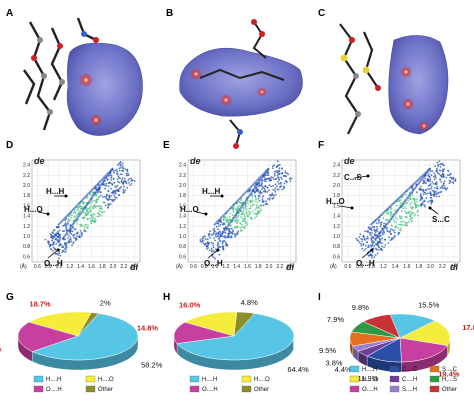 Image resolution: width=474 pixels, height=414 pixels. Describe the element at coordinates (247, 267) in the screenshot. I see `x-tick-label: 1.6` at that location.